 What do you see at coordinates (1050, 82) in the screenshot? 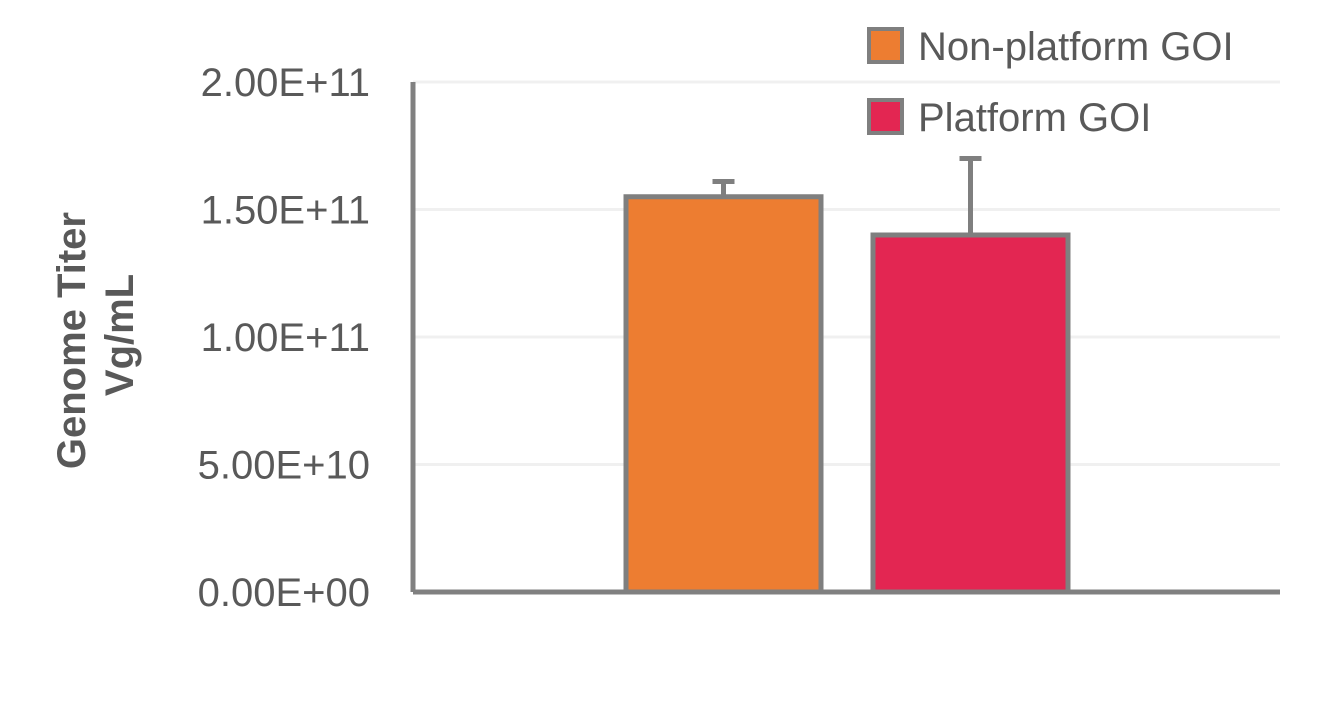
I see `legend: Non-platform GOI Platform GOI` at bounding box center [1050, 82].